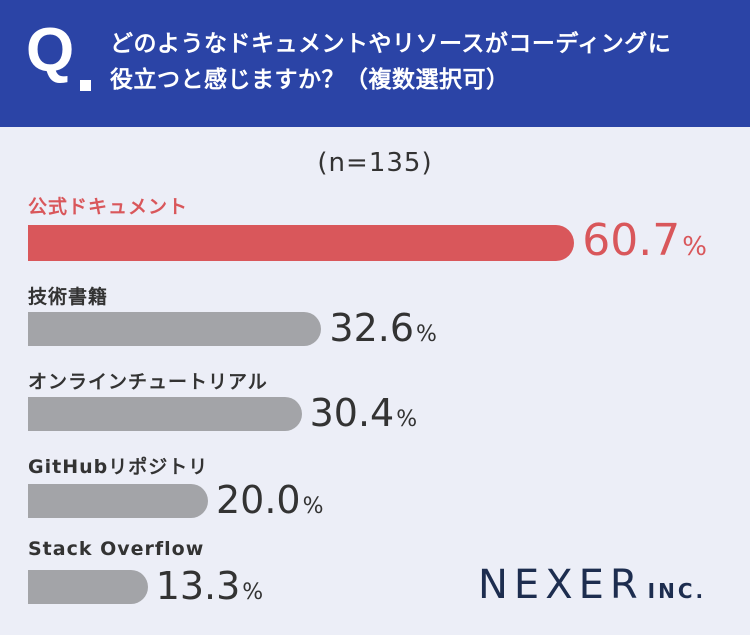 This screenshot has width=750, height=635. I want to click on q-dot, so click(85, 85).